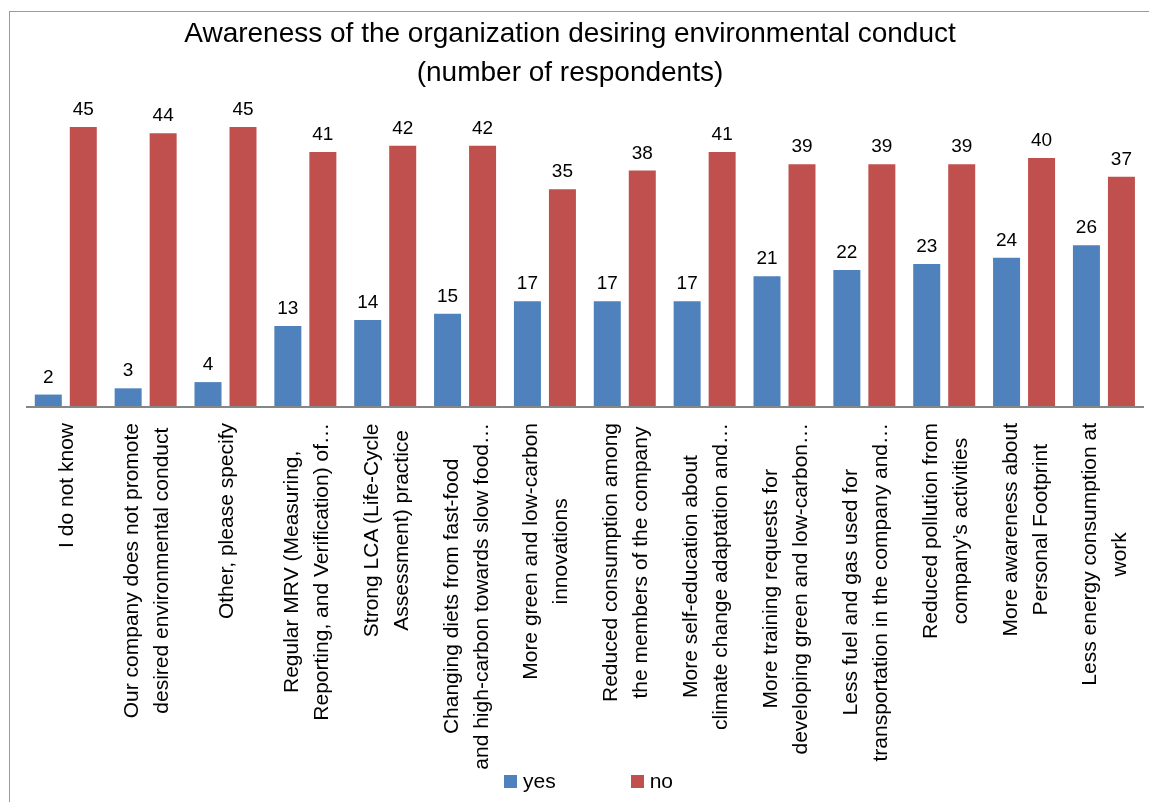  What do you see at coordinates (661, 781) in the screenshot?
I see `legend-label: no` at bounding box center [661, 781].